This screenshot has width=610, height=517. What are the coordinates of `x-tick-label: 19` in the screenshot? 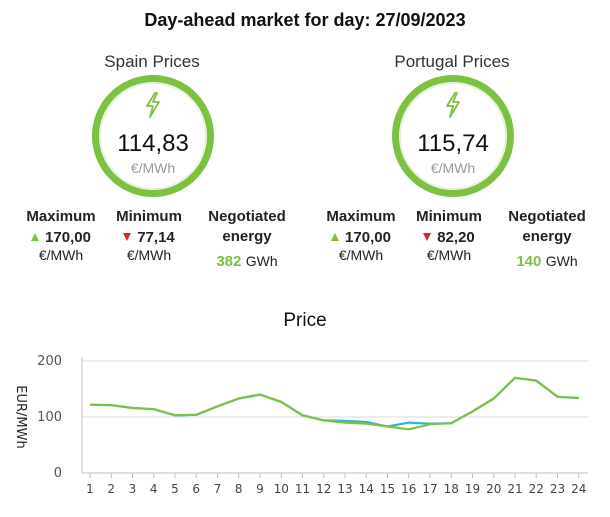 It's located at (472, 489).